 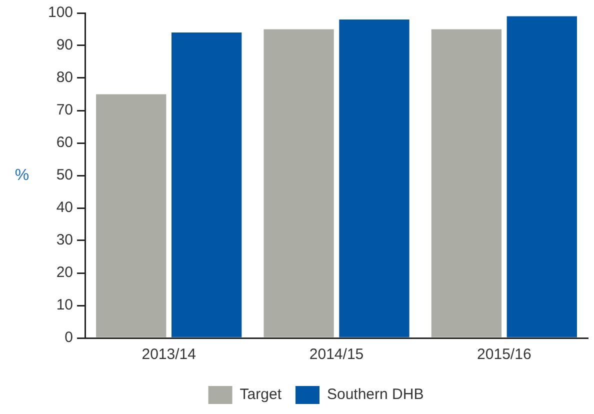 I want to click on x-tick-label: 2015/16, so click(x=504, y=355).